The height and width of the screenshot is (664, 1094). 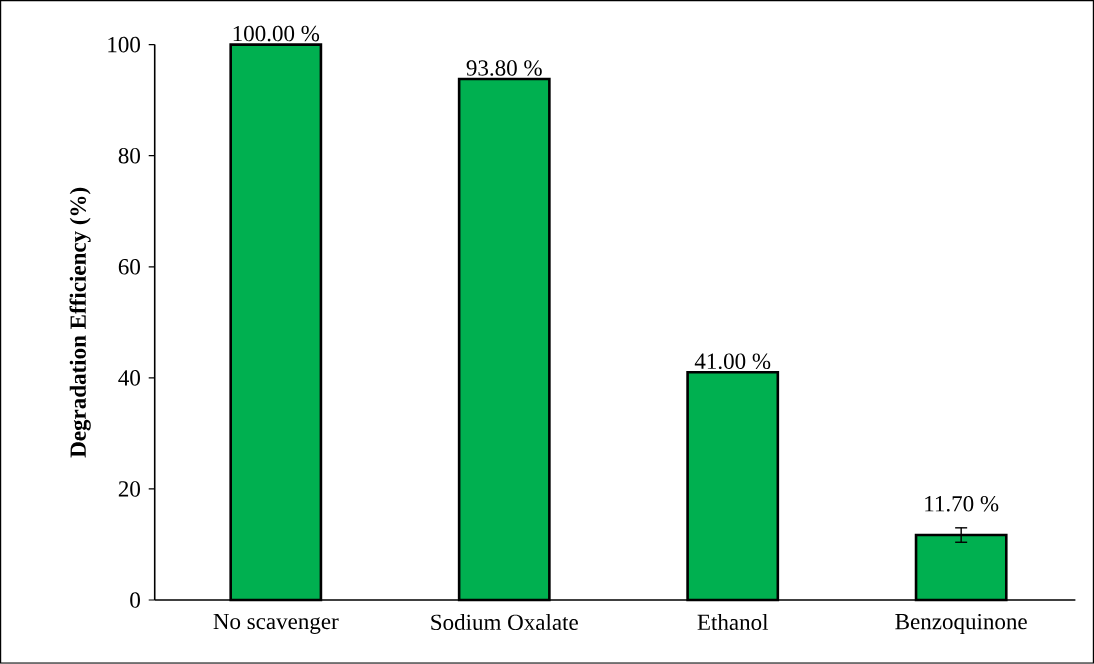 I want to click on y-tick-label: 0, so click(x=135, y=600).